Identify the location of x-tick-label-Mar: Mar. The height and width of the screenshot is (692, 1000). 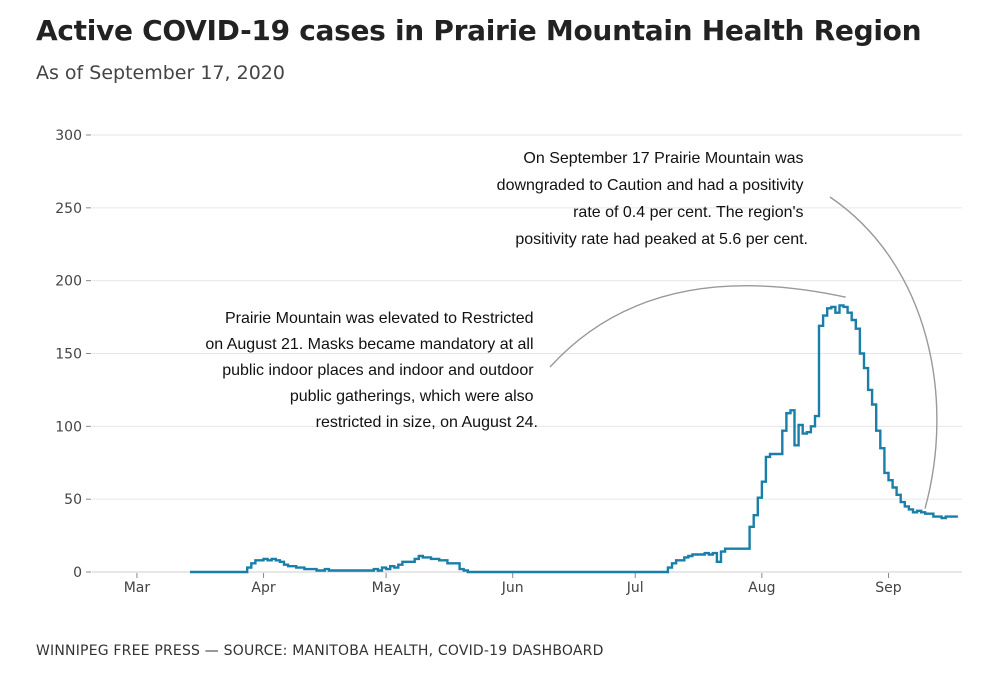
(137, 588).